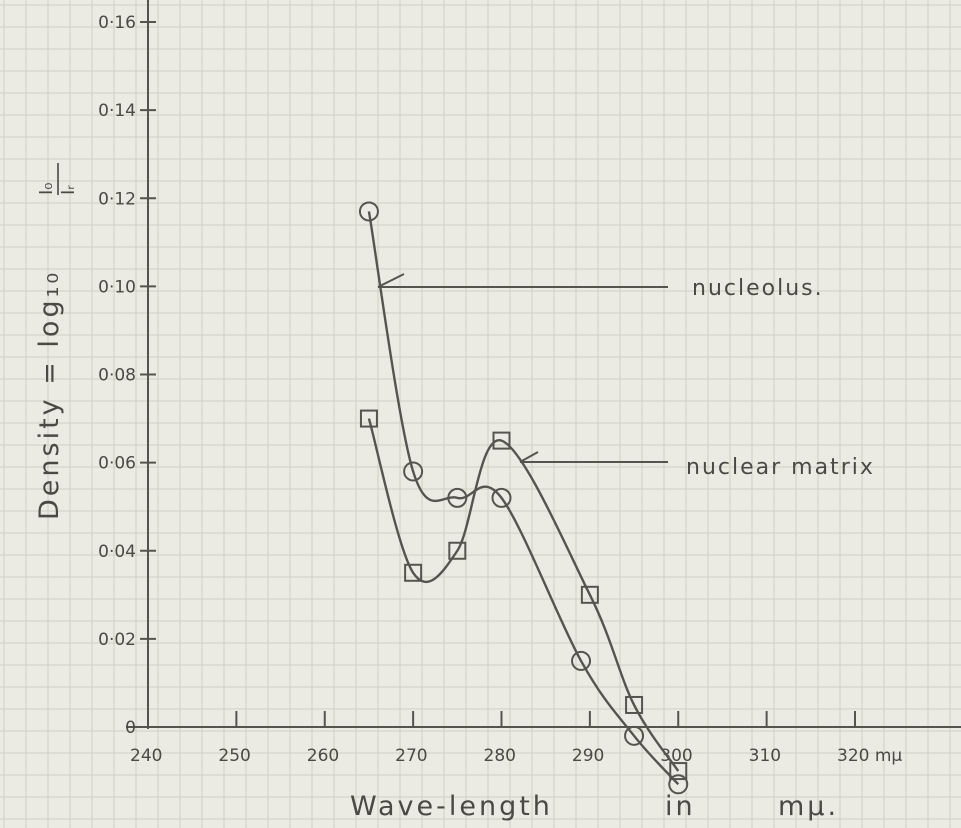 The width and height of the screenshot is (961, 828). Describe the element at coordinates (529, 457) in the screenshot. I see `leader-tick-nuclear-matrix` at that location.